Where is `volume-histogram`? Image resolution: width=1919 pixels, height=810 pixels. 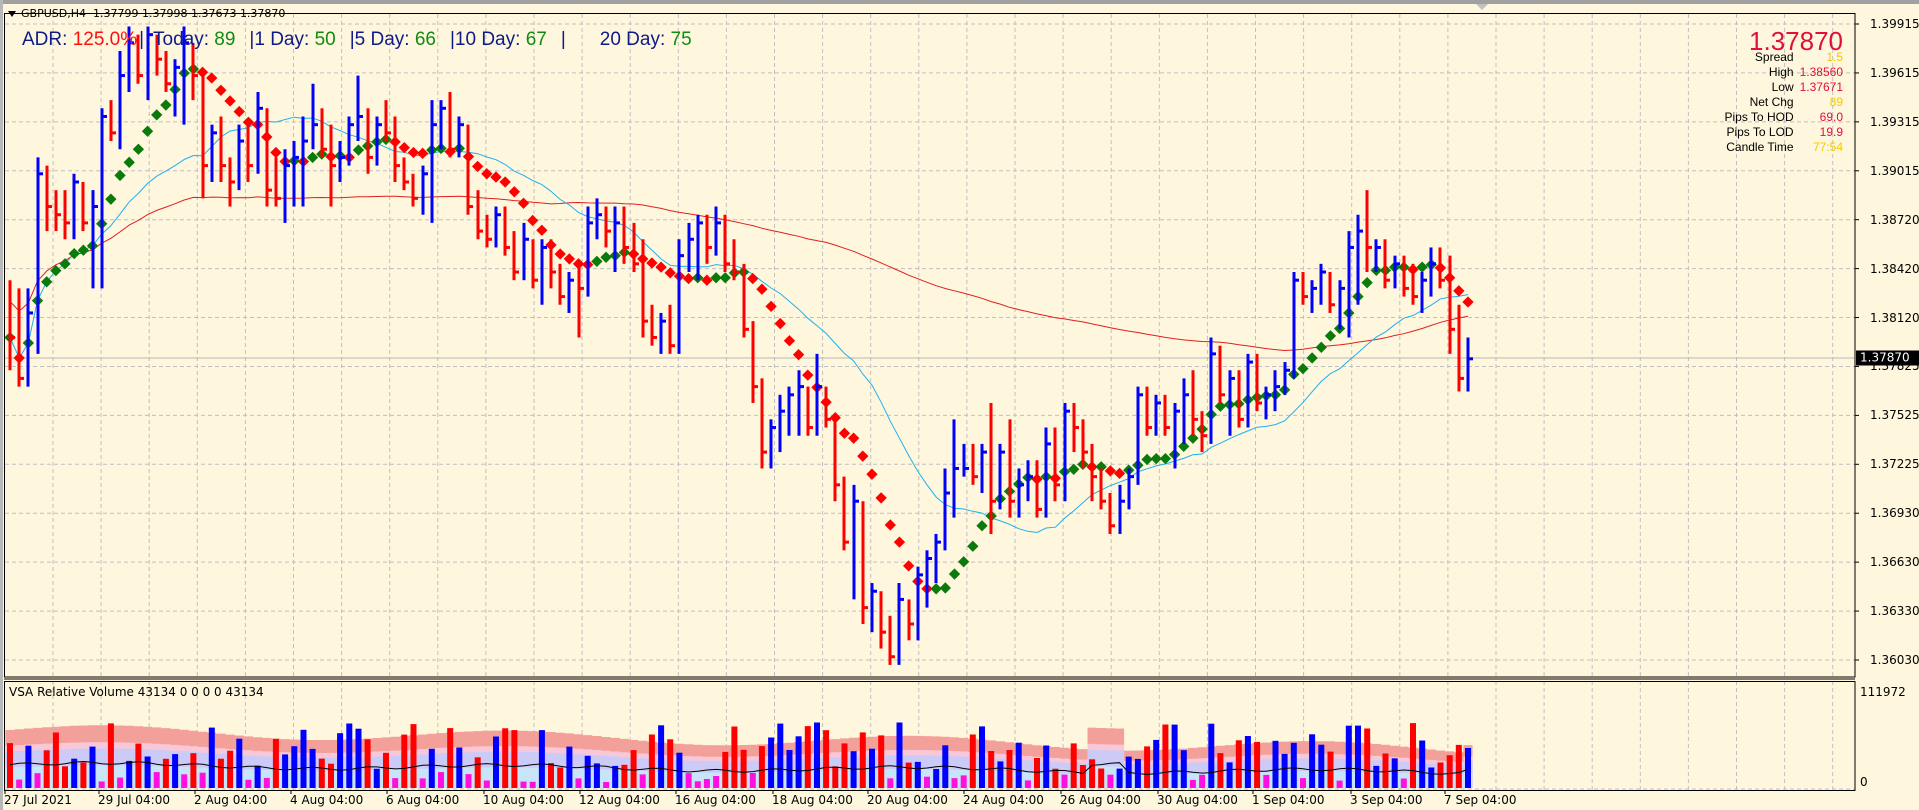
volume-histogram is located at coordinates (739, 755).